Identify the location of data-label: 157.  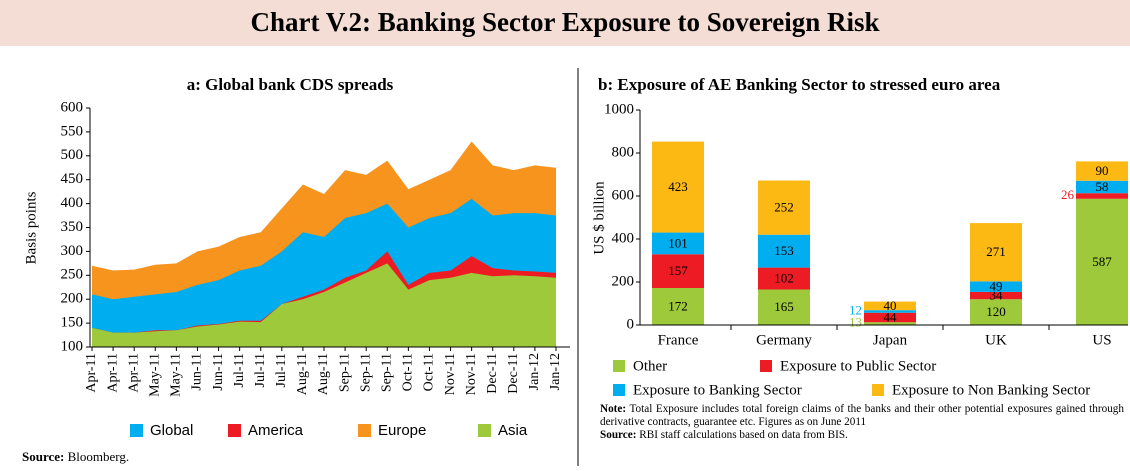
(678, 270).